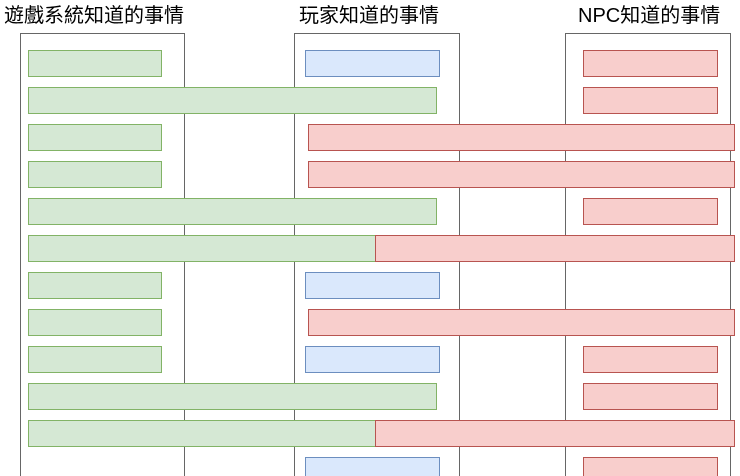 This screenshot has height=476, width=740. What do you see at coordinates (649, 16) in the screenshot?
I see `column-title-npc: NPC知道的事情` at bounding box center [649, 16].